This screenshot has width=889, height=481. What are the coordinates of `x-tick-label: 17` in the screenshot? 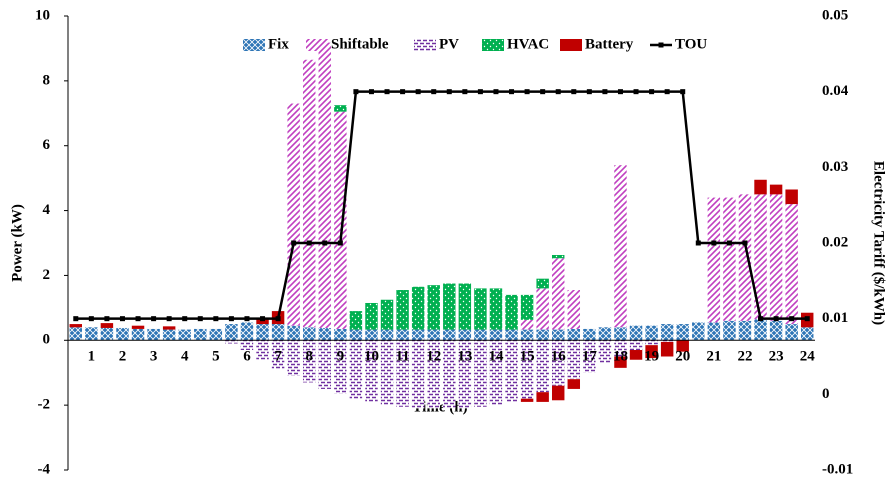 It's located at (590, 357).